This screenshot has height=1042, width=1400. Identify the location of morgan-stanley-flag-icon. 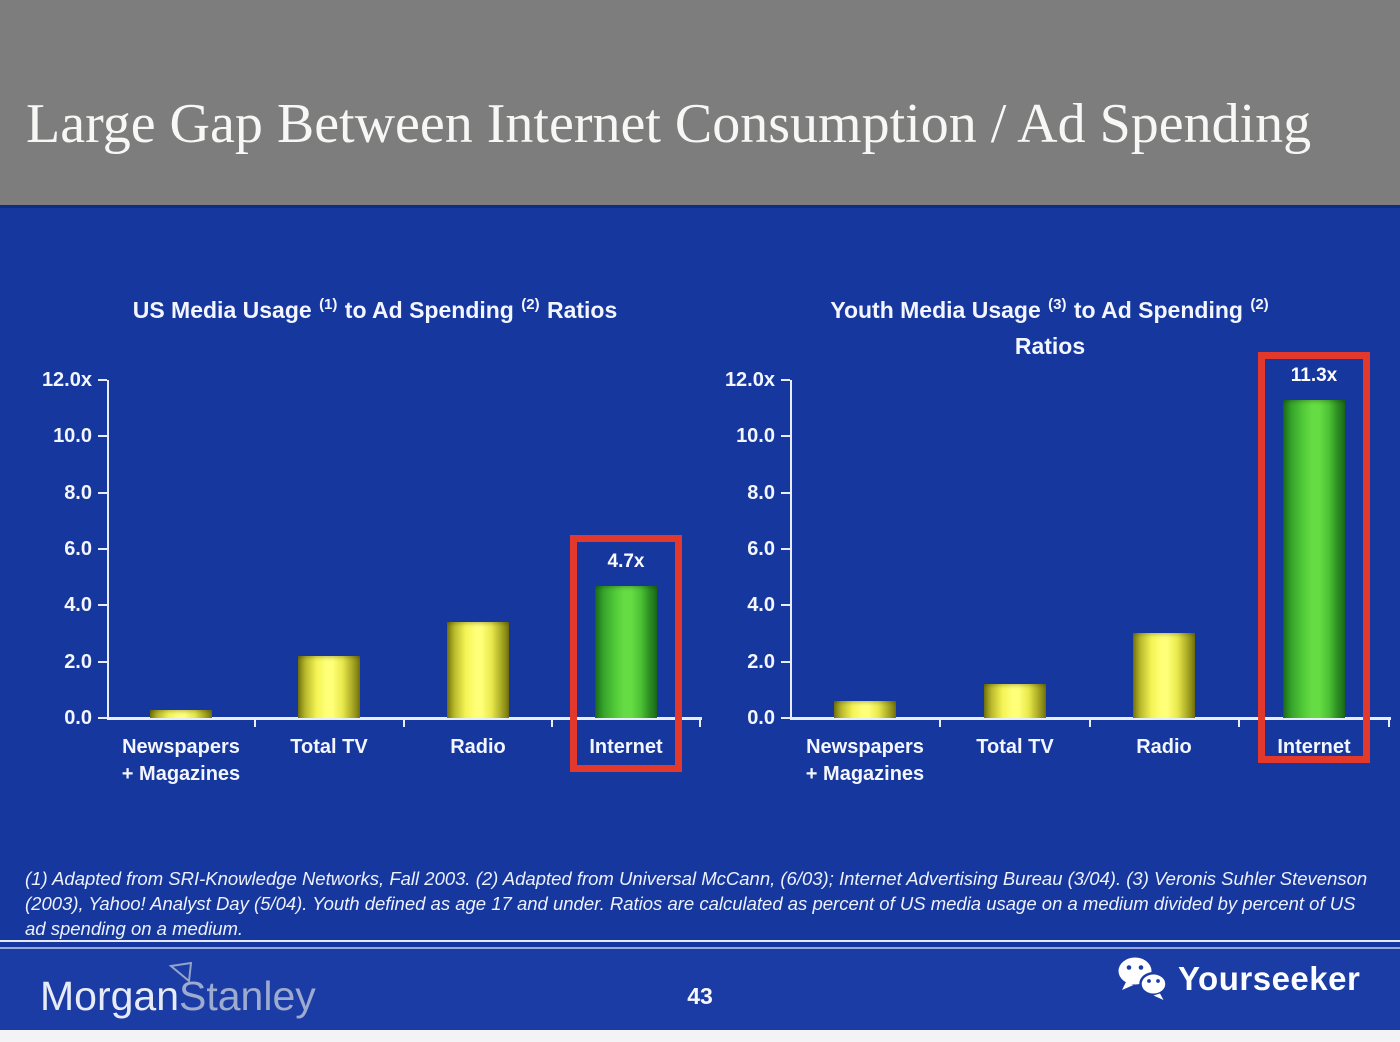
(180, 972).